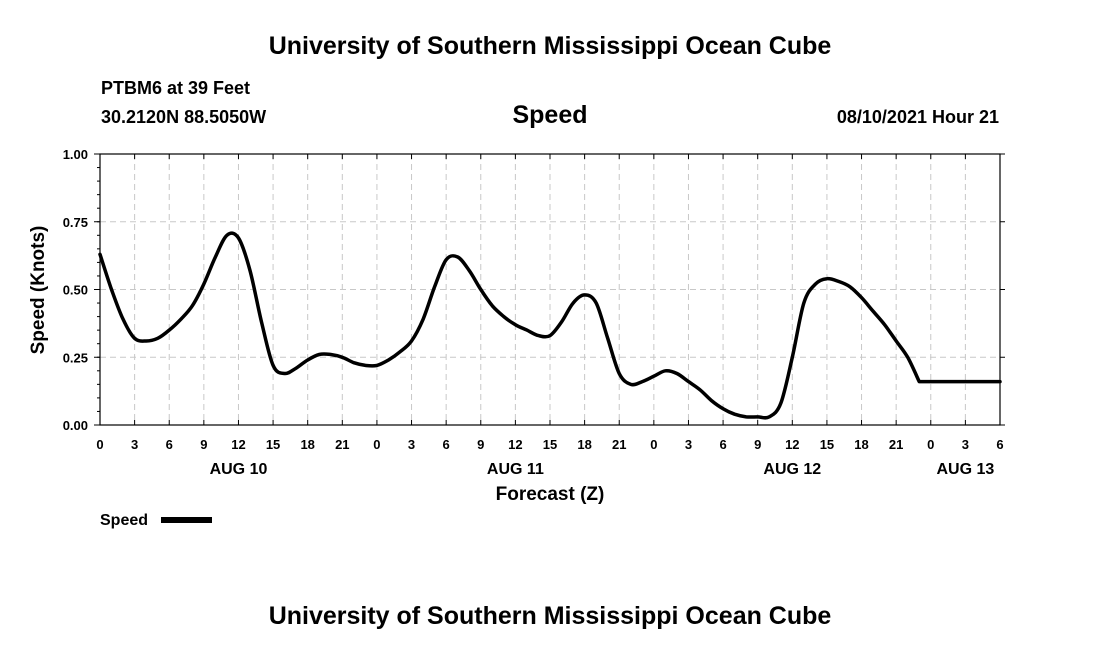 The height and width of the screenshot is (650, 1100). I want to click on date-label: AUG 12, so click(792, 469).